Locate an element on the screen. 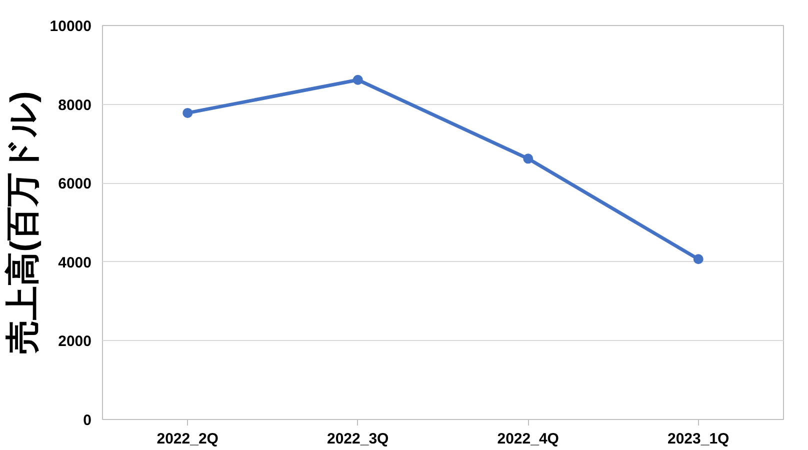 The image size is (808, 450). x-tick-label: 2022_3Q is located at coordinates (358, 439).